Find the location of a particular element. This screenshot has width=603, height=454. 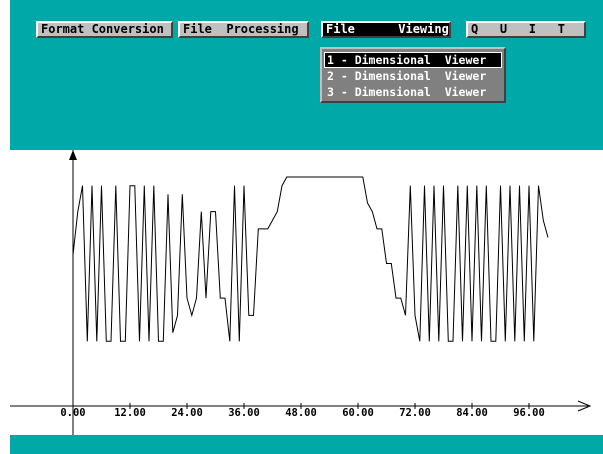

x-tick-label: 24.00 is located at coordinates (187, 413).